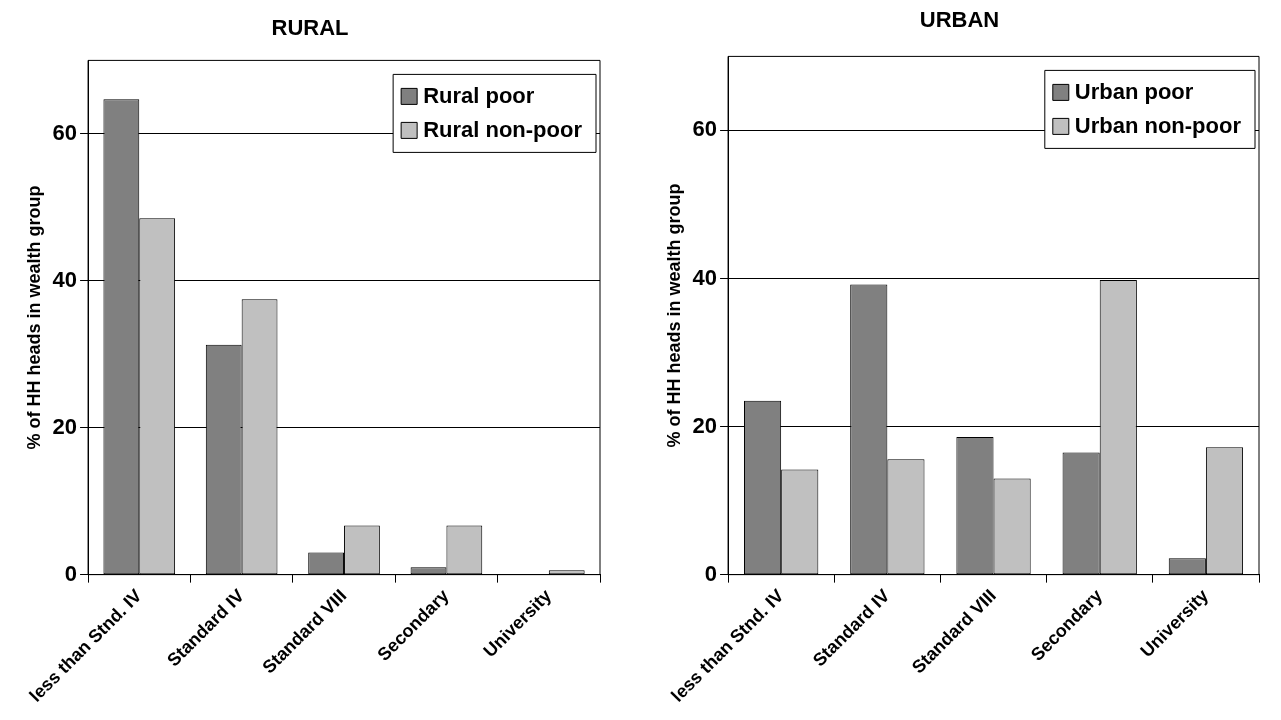  Describe the element at coordinates (503, 130) in the screenshot. I see `legend-label: Rural non-poor` at that location.